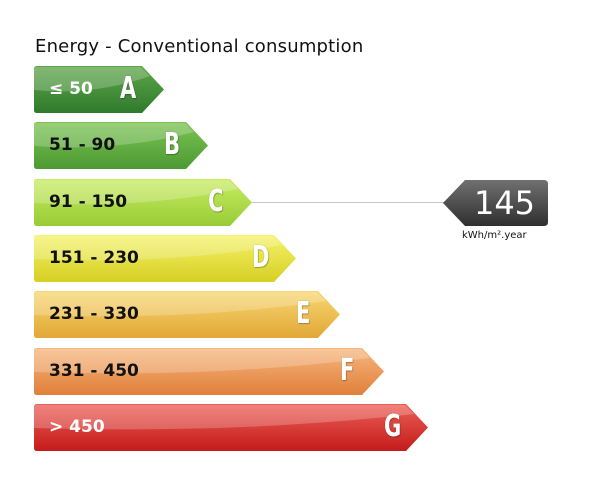  I want to click on rating-bar-d: 151 - 230 D, so click(165, 258).